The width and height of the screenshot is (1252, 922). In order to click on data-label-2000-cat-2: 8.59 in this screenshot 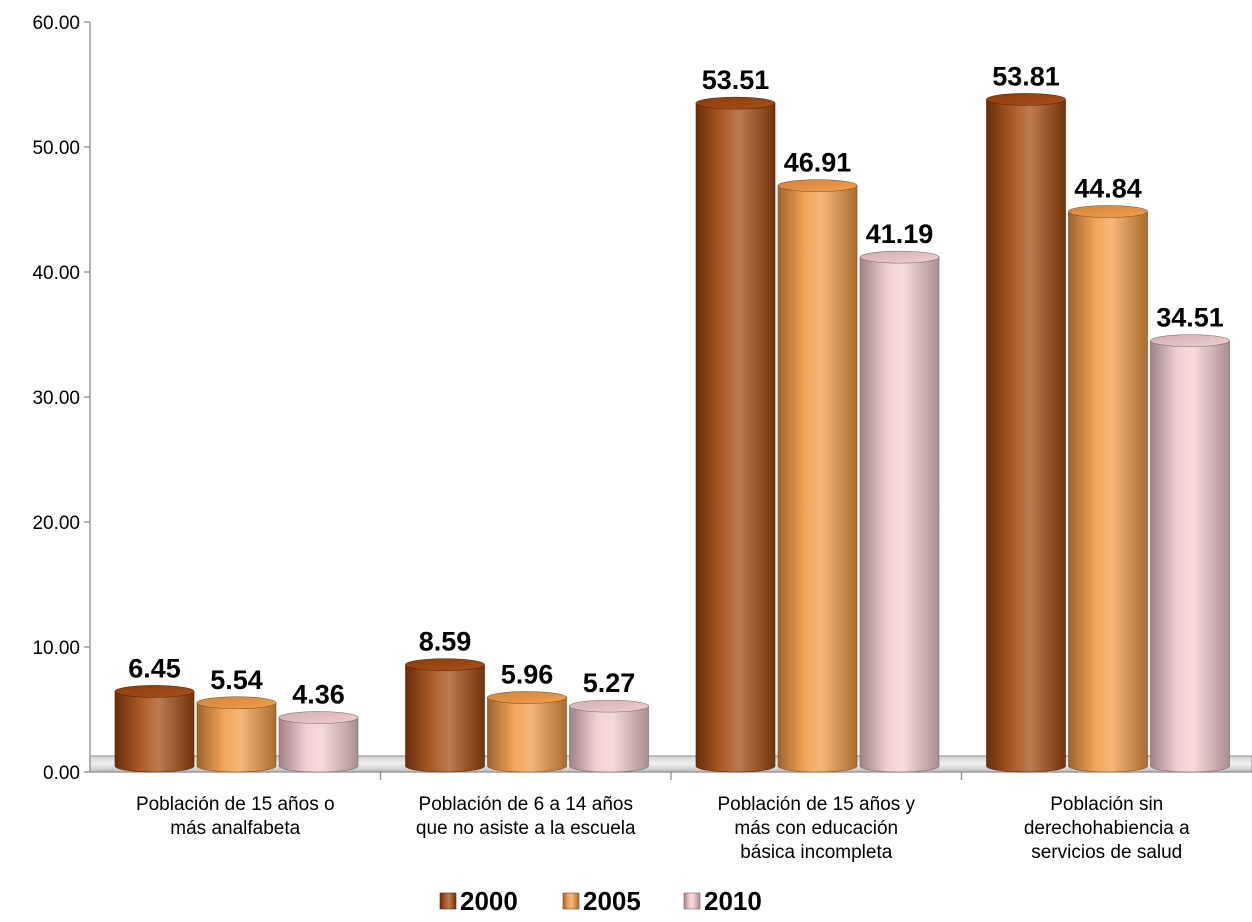, I will do `click(445, 642)`.